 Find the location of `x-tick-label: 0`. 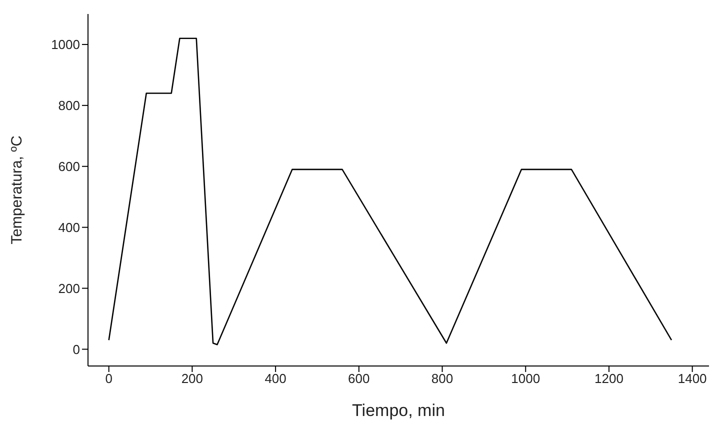

x-tick-label: 0 is located at coordinates (108, 378).